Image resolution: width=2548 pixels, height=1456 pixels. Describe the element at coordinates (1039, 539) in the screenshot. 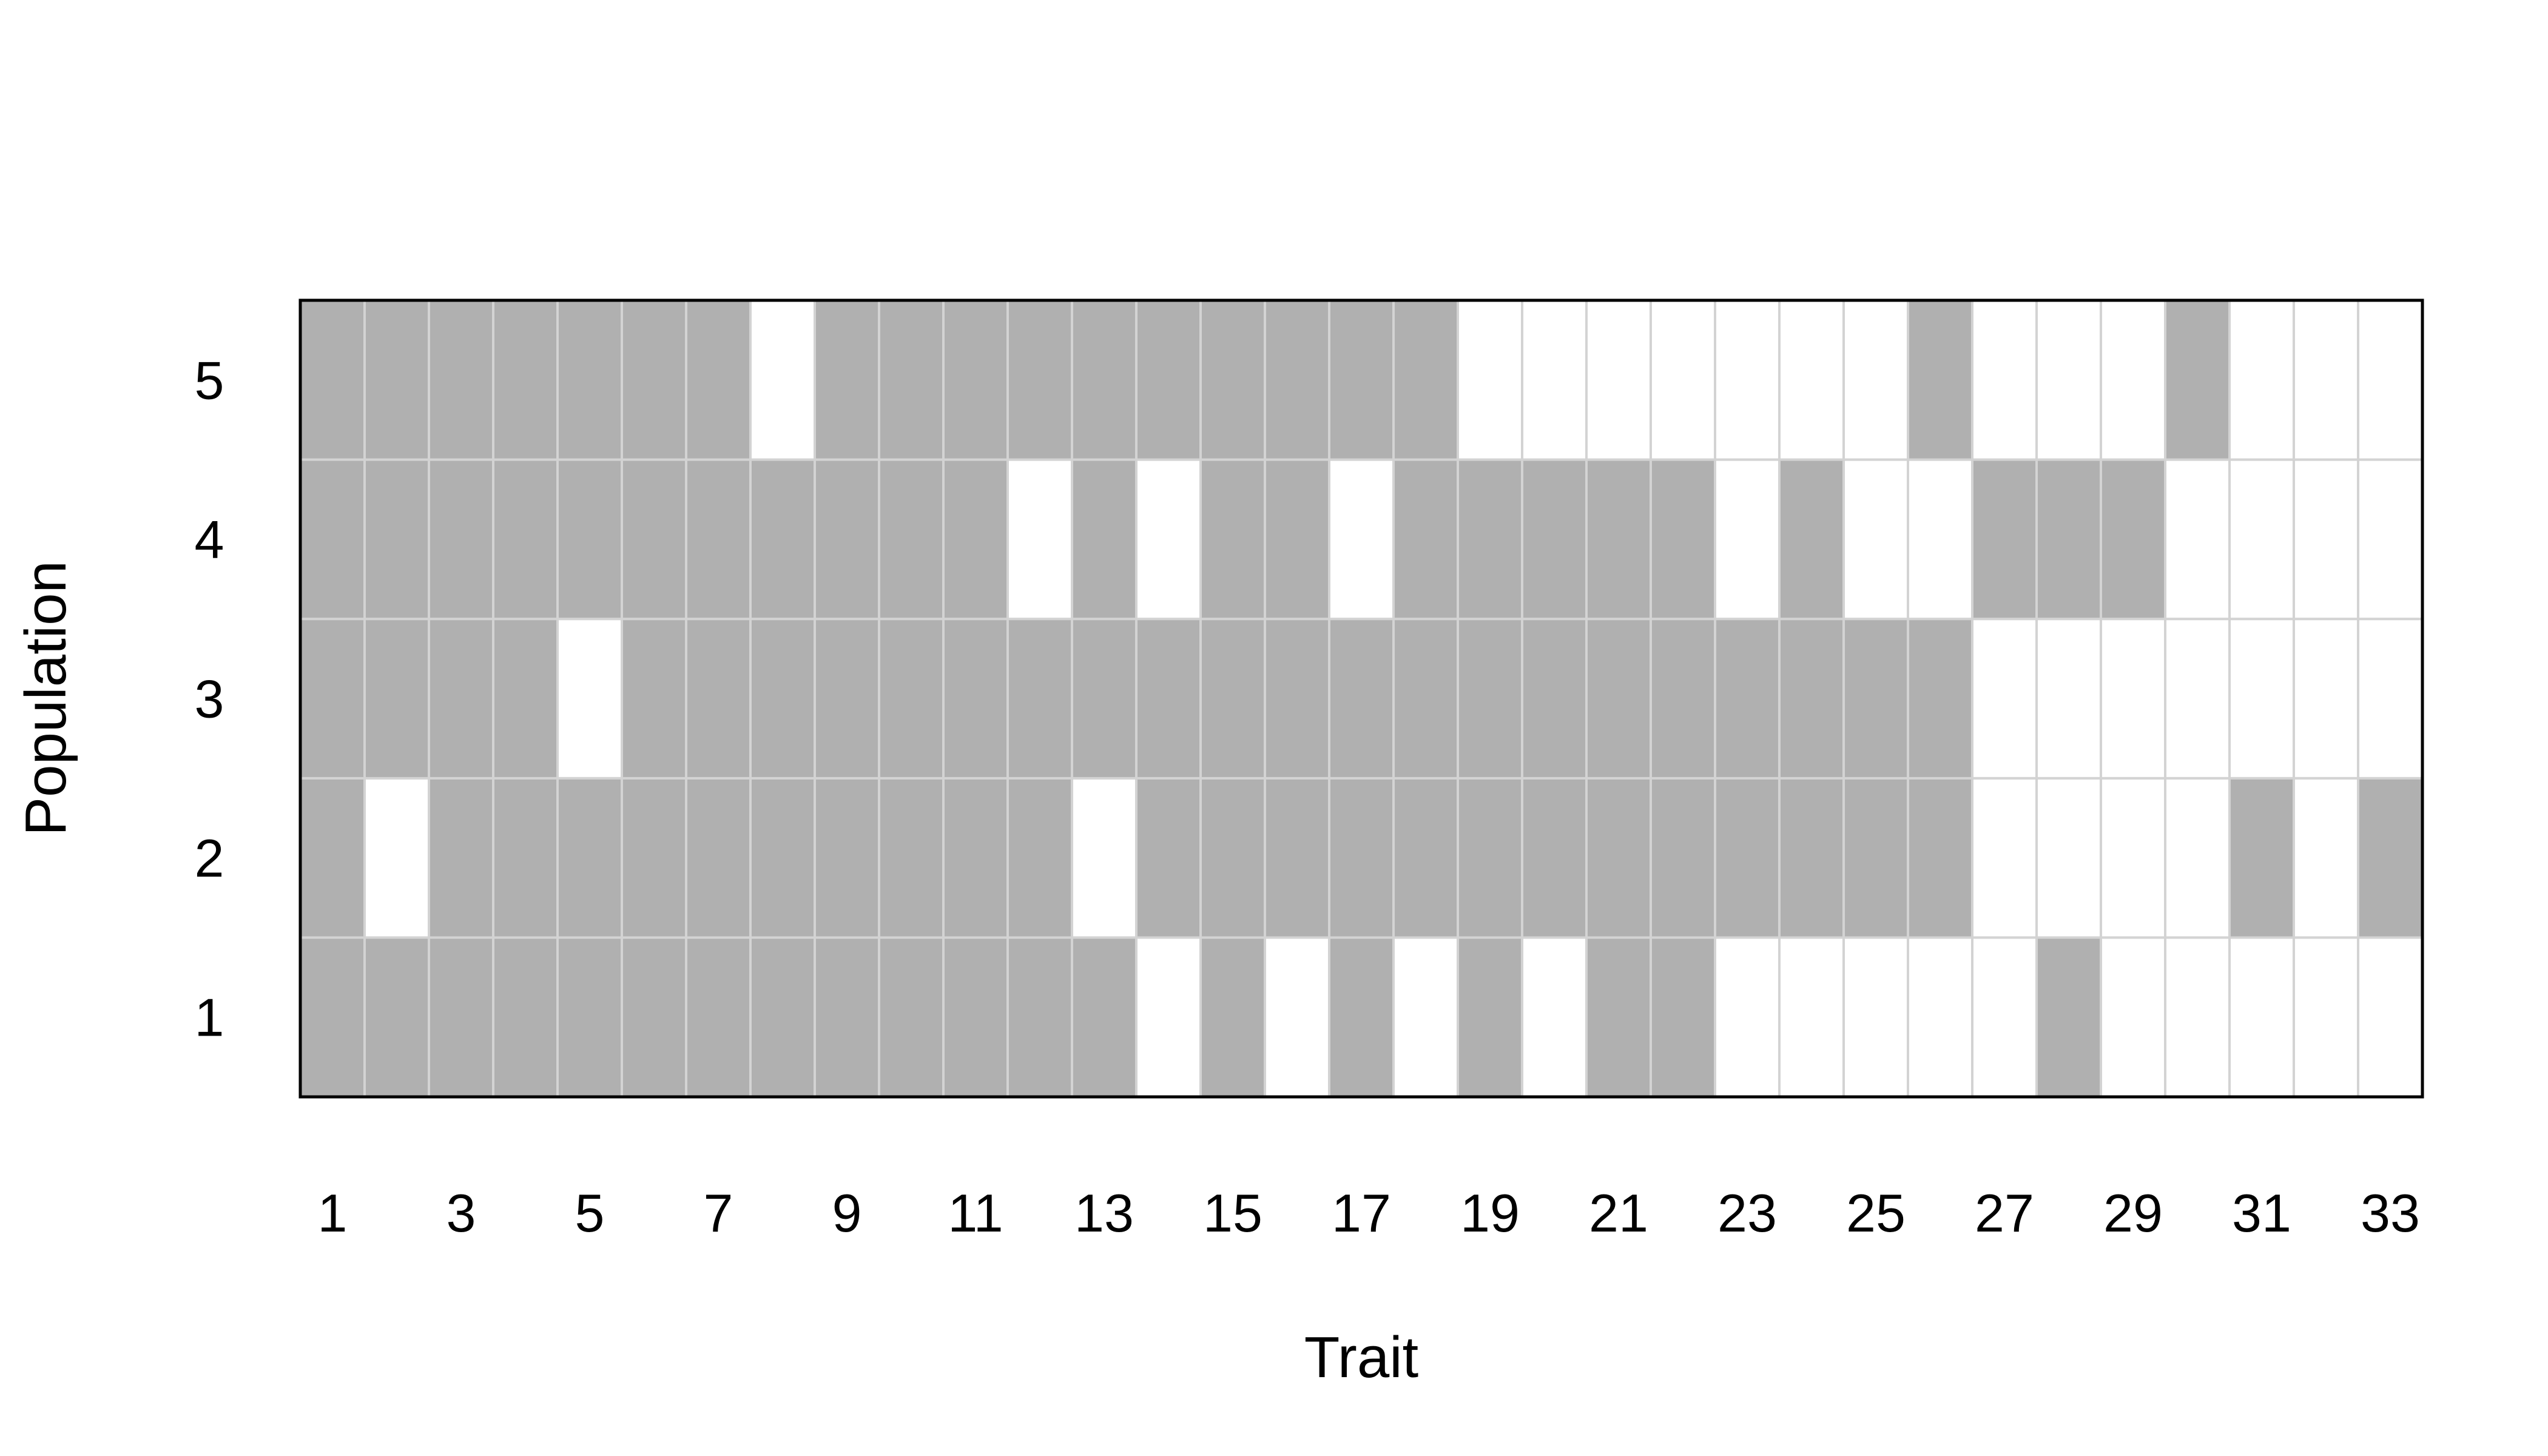

I see `heatmap-cell-pop4-trait12` at that location.